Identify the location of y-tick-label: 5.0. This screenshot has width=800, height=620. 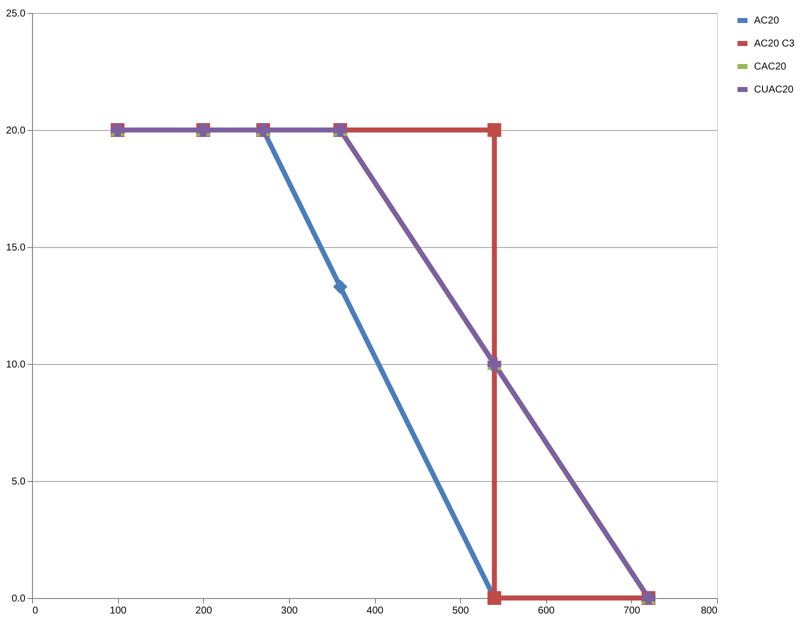
(19, 482).